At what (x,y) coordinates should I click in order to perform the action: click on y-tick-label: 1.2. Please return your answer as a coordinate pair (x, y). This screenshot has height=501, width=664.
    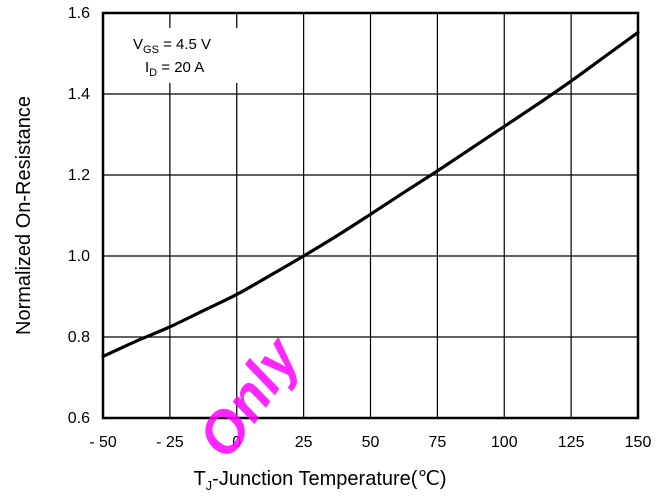
    Looking at the image, I should click on (79, 175).